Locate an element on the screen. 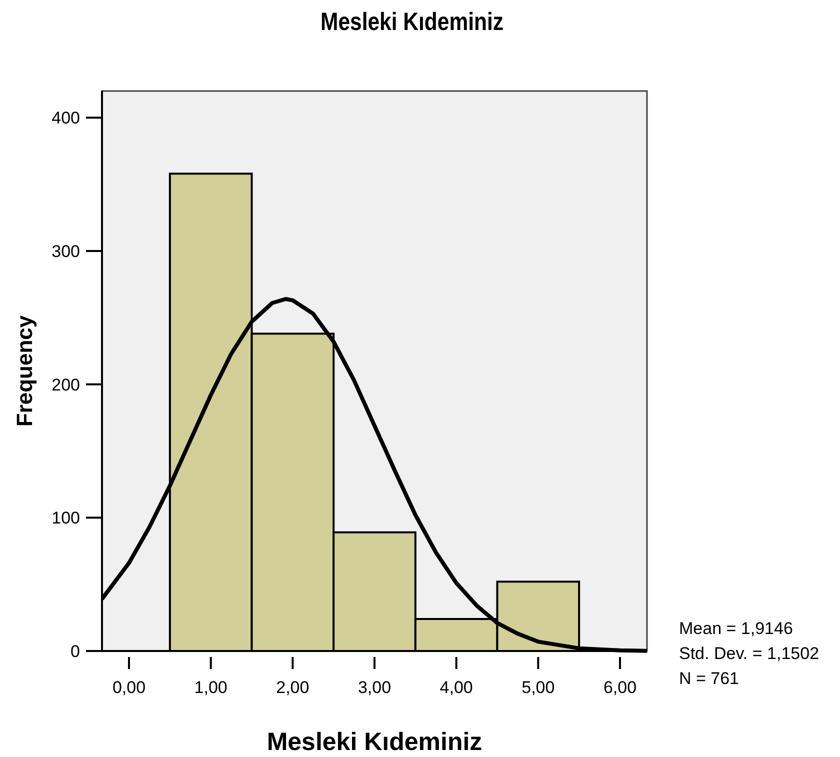 This screenshot has width=840, height=757. y-tick-label: 300 is located at coordinates (66, 251).